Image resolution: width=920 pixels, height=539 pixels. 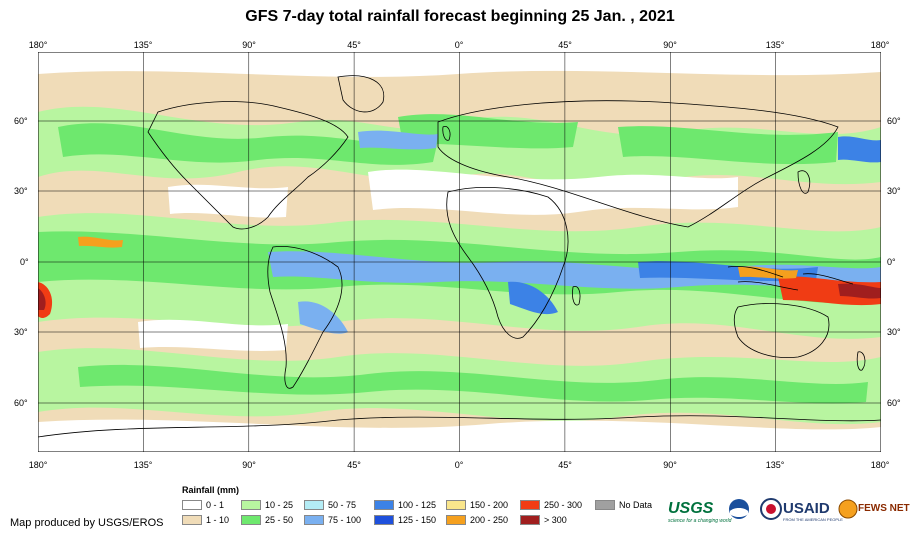 I want to click on australia-outline, so click(x=781, y=330).